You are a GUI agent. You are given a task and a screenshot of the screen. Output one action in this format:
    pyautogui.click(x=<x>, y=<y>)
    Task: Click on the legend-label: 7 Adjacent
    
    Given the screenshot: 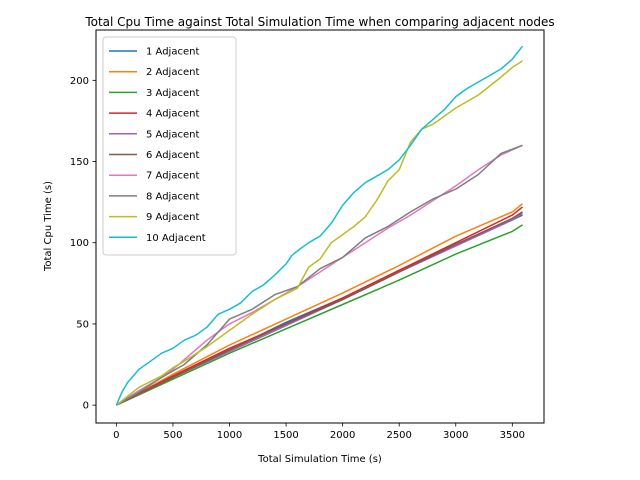 What is the action you would take?
    pyautogui.click(x=172, y=176)
    